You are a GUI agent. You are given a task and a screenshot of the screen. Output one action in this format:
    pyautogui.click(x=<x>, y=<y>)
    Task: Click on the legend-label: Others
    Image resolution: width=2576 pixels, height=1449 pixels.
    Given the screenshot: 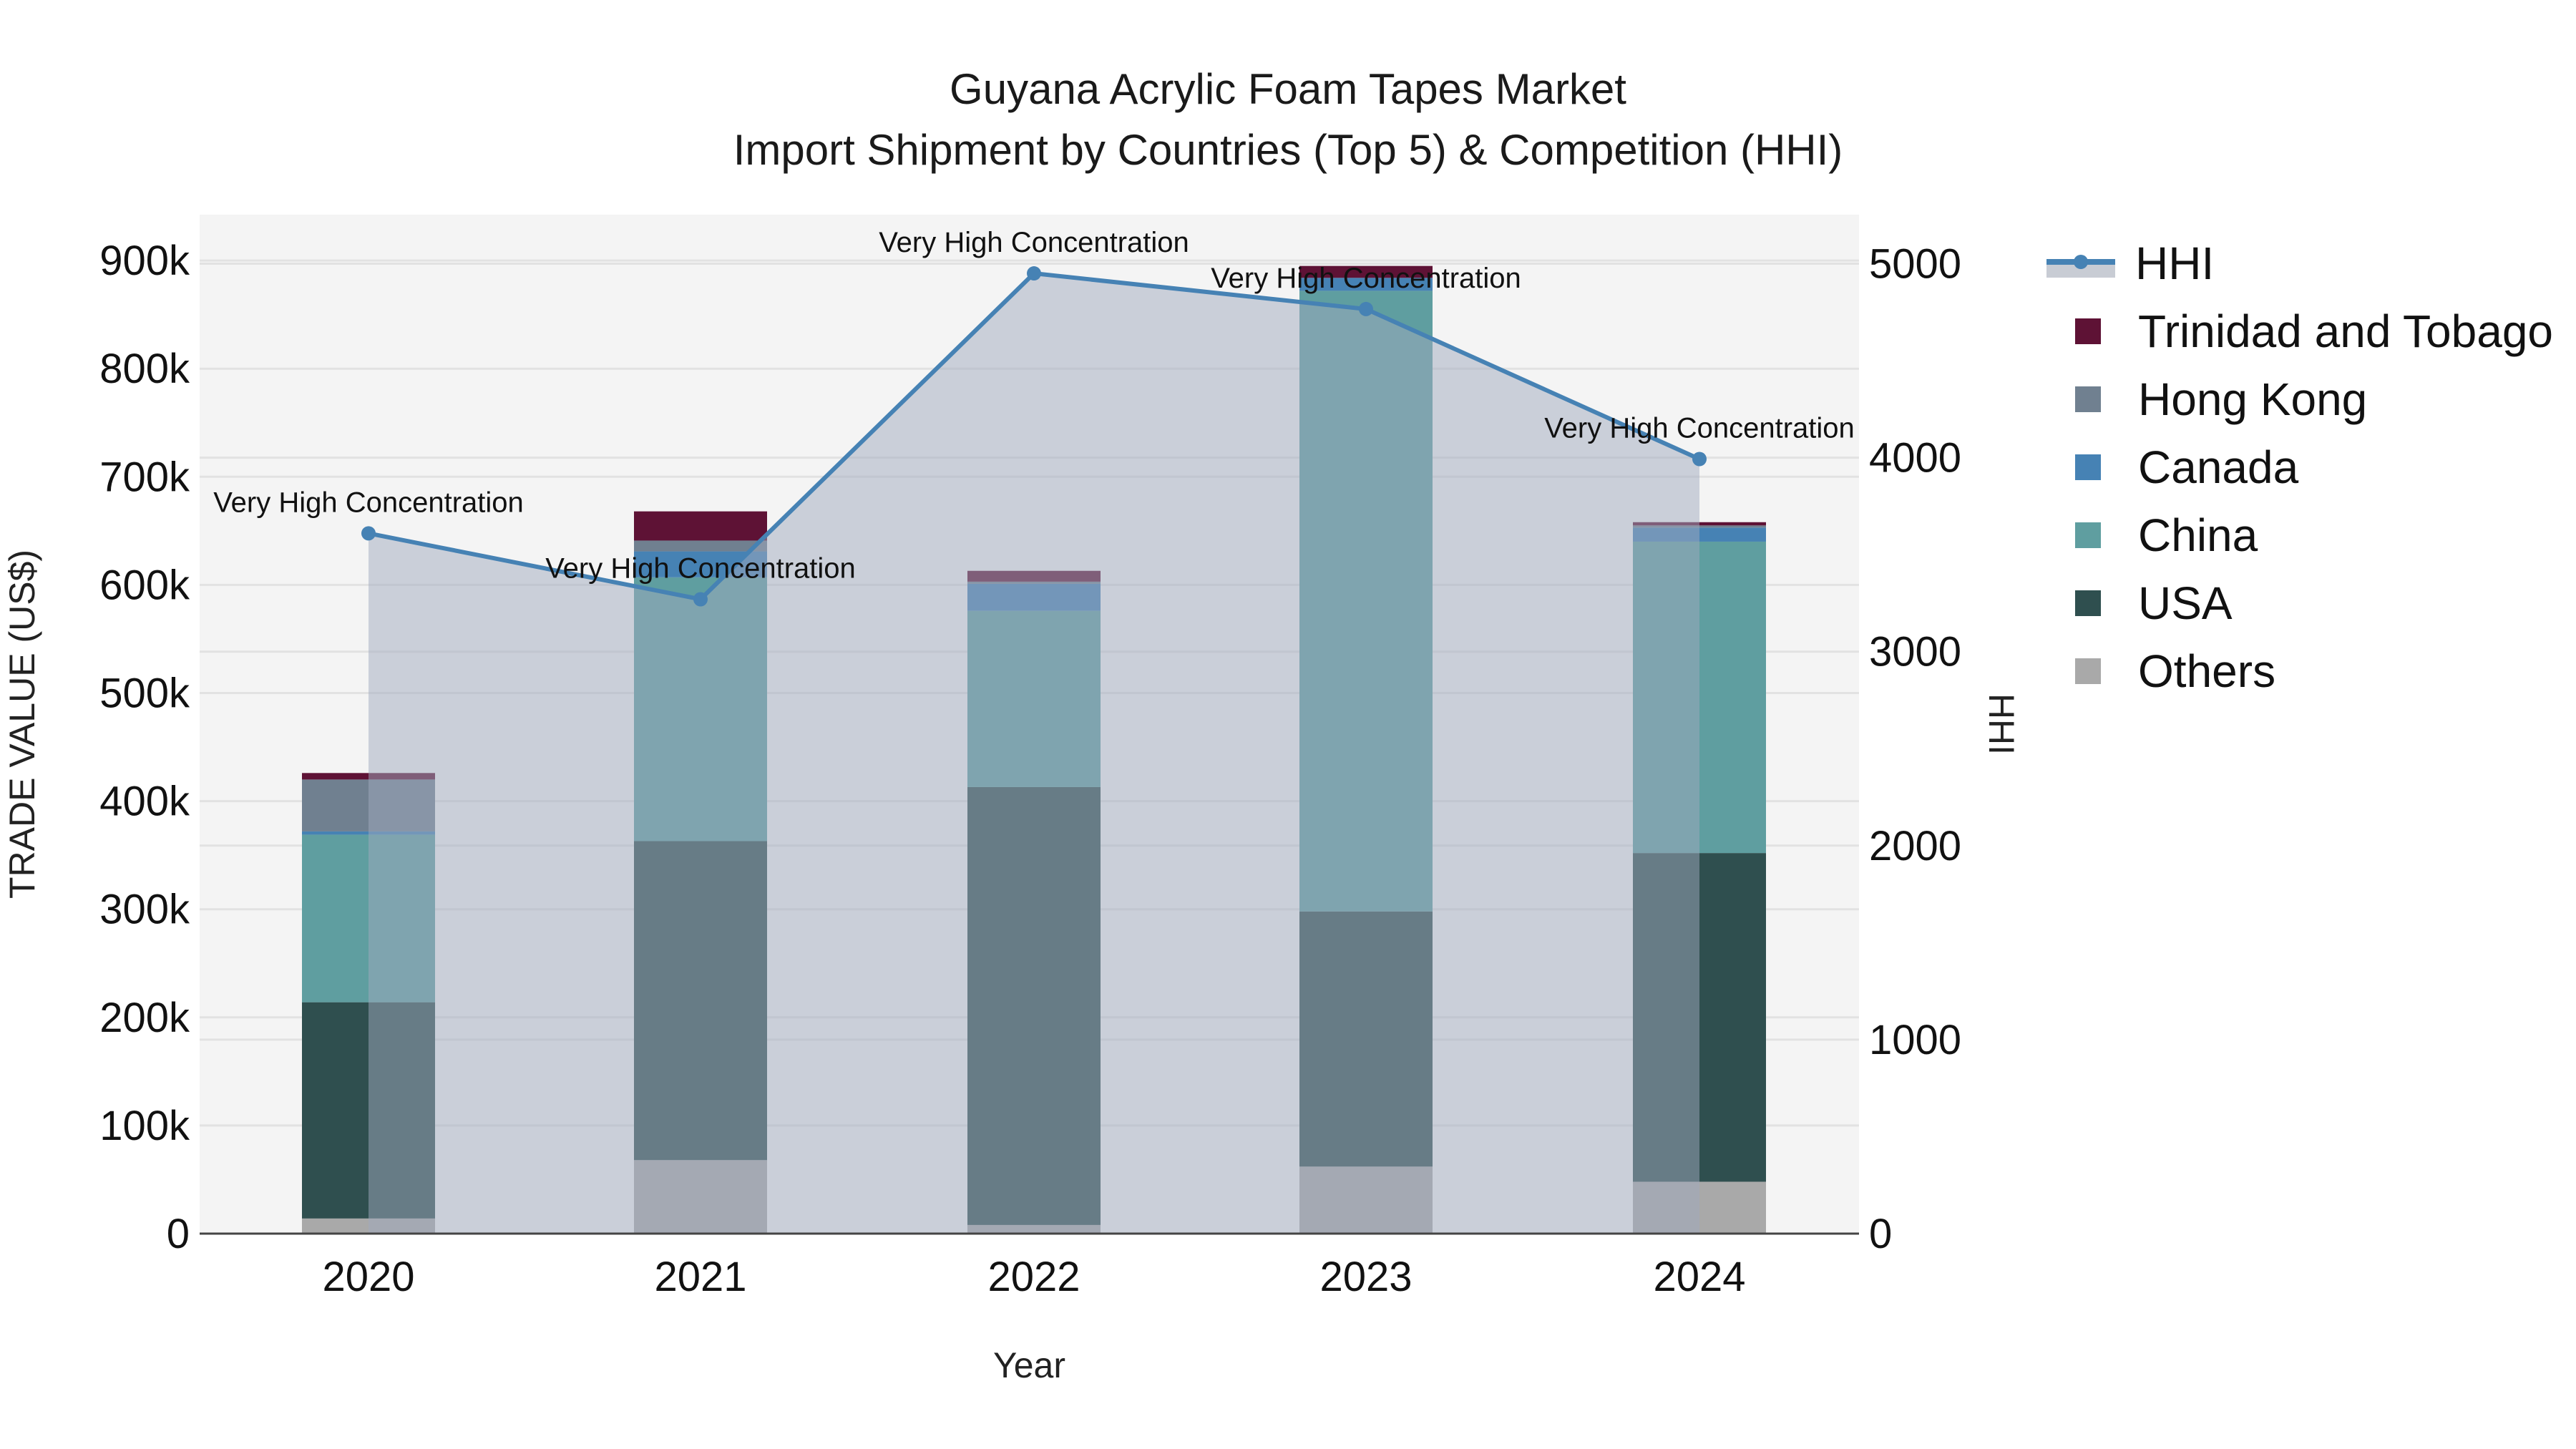 What is the action you would take?
    pyautogui.click(x=2207, y=671)
    